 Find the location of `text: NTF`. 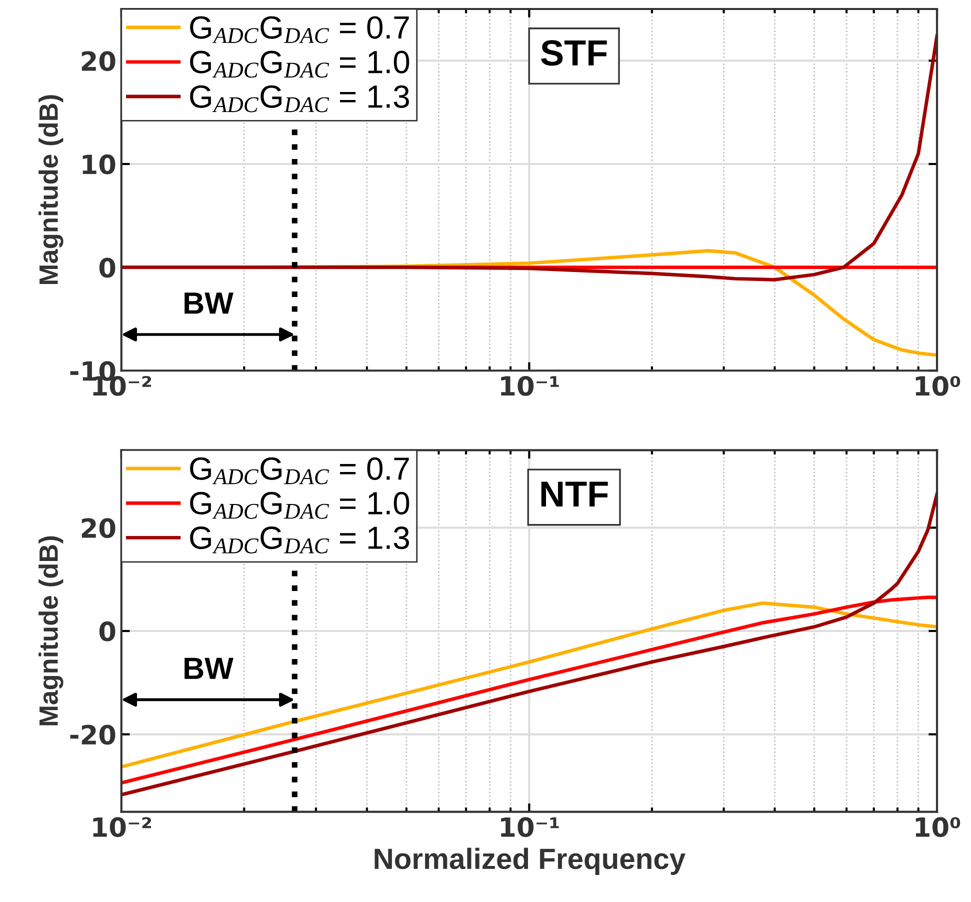

text: NTF is located at coordinates (574, 494).